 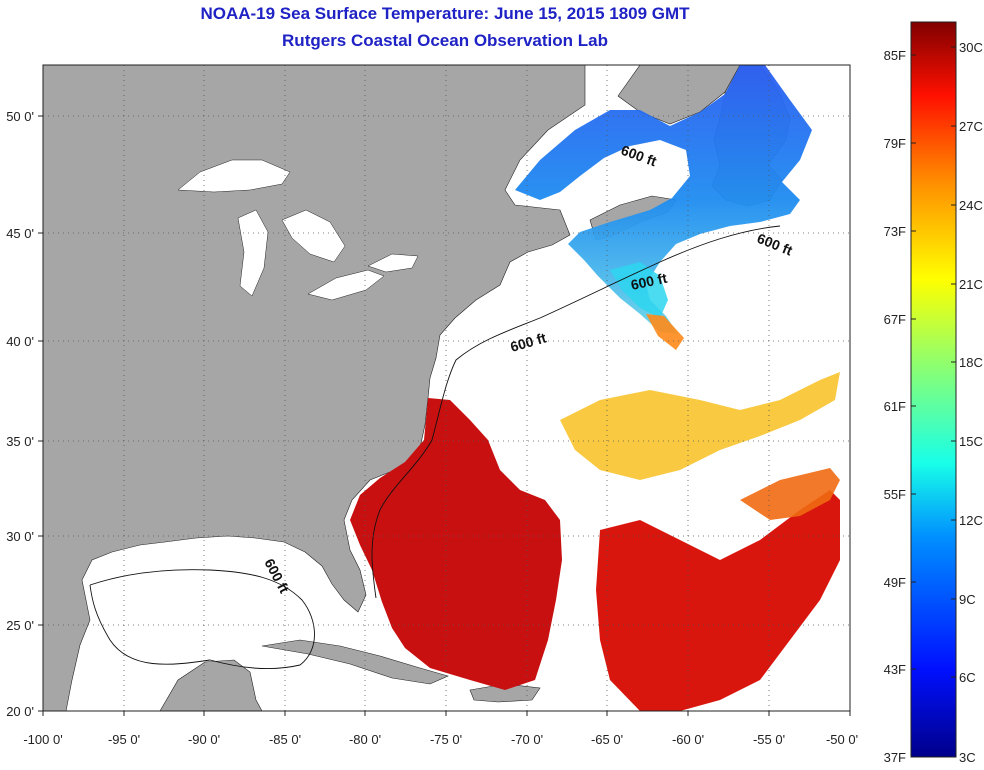 I want to click on fahrenheit-label: 79F, so click(x=895, y=143).